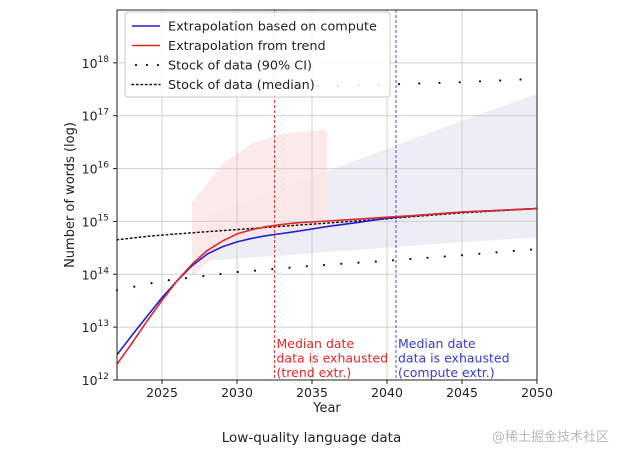 The width and height of the screenshot is (623, 455). What do you see at coordinates (311, 438) in the screenshot?
I see `chart-caption: Low-quality language data` at bounding box center [311, 438].